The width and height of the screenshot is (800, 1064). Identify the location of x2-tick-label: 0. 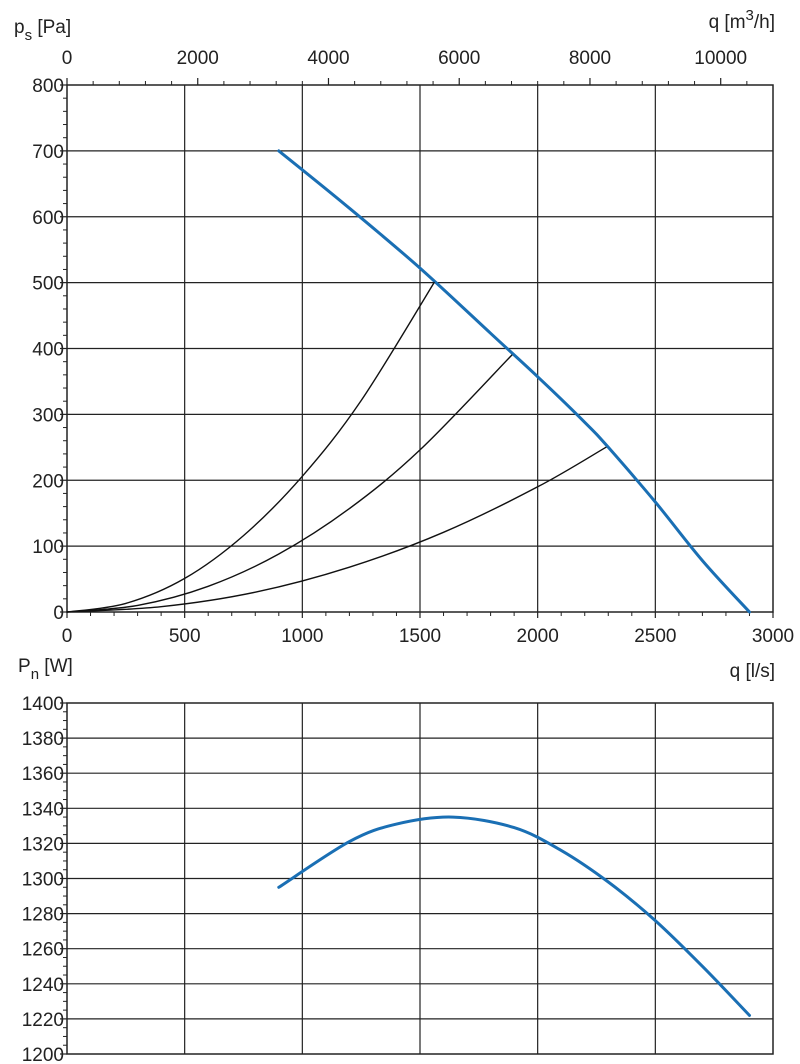
(67, 58).